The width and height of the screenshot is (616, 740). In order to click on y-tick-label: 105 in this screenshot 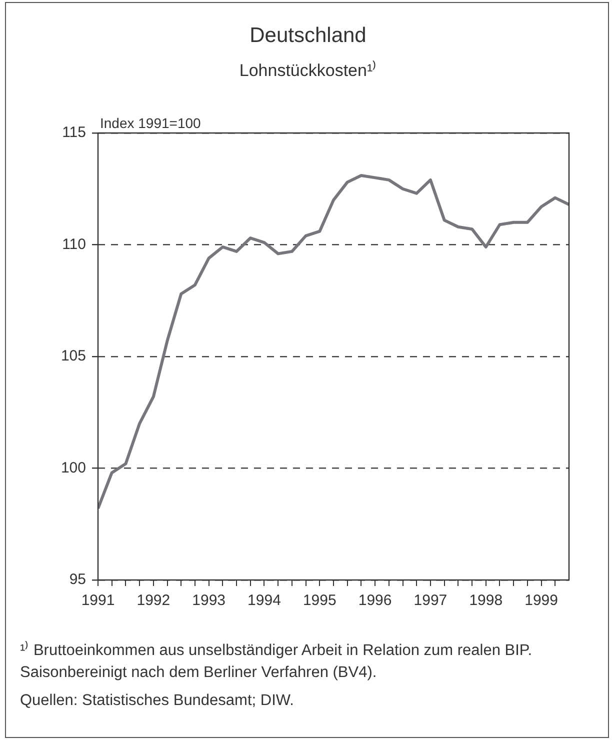, I will do `click(73, 356)`.